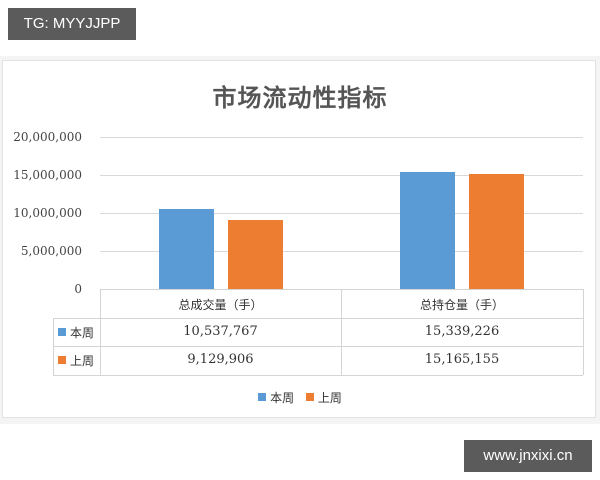  I want to click on chart-title: 市场流动性指标, so click(300, 97).